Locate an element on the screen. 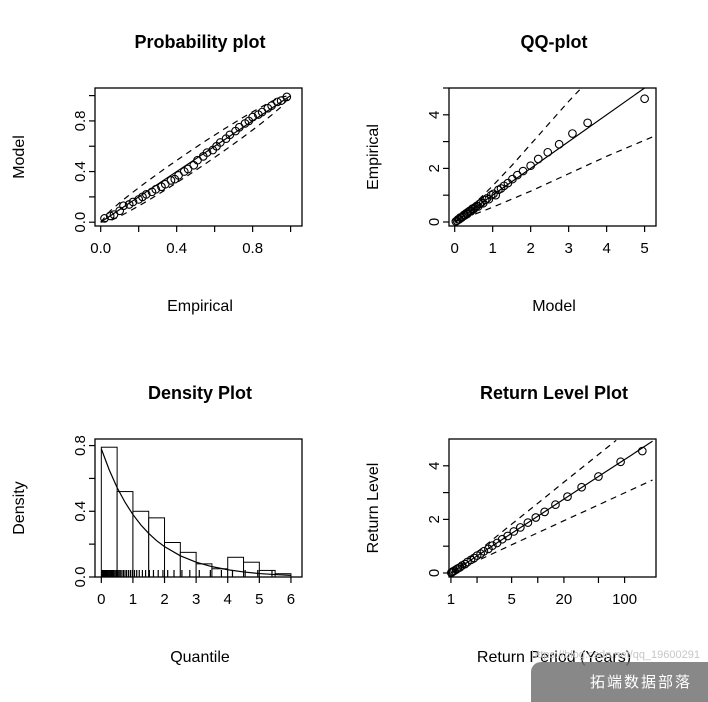 The image size is (708, 702). return-level-plot-title: Return Level Plot is located at coordinates (554, 393).